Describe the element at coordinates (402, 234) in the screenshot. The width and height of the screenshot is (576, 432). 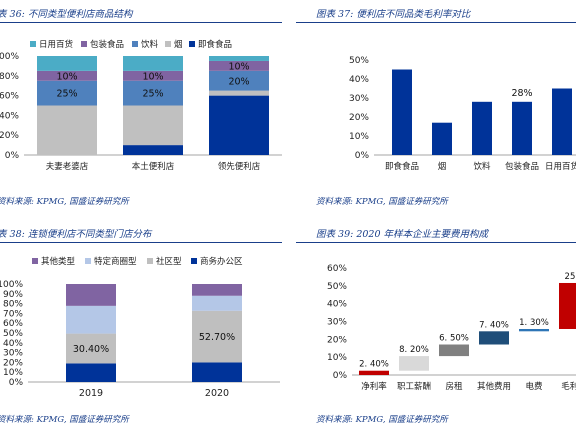
I see `panel-title: 图表 39: 2020 年样本企业主要费用构成` at that location.